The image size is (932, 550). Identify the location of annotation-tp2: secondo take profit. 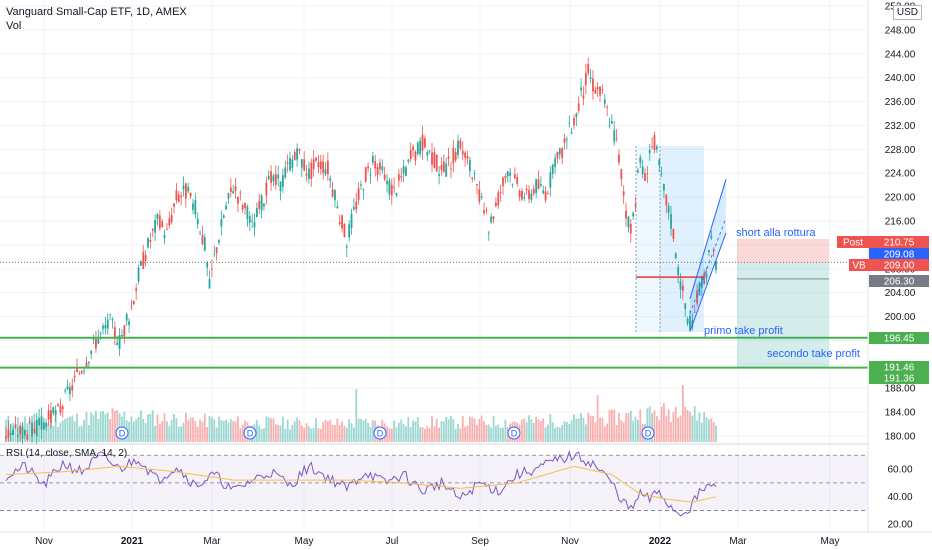
(813, 354).